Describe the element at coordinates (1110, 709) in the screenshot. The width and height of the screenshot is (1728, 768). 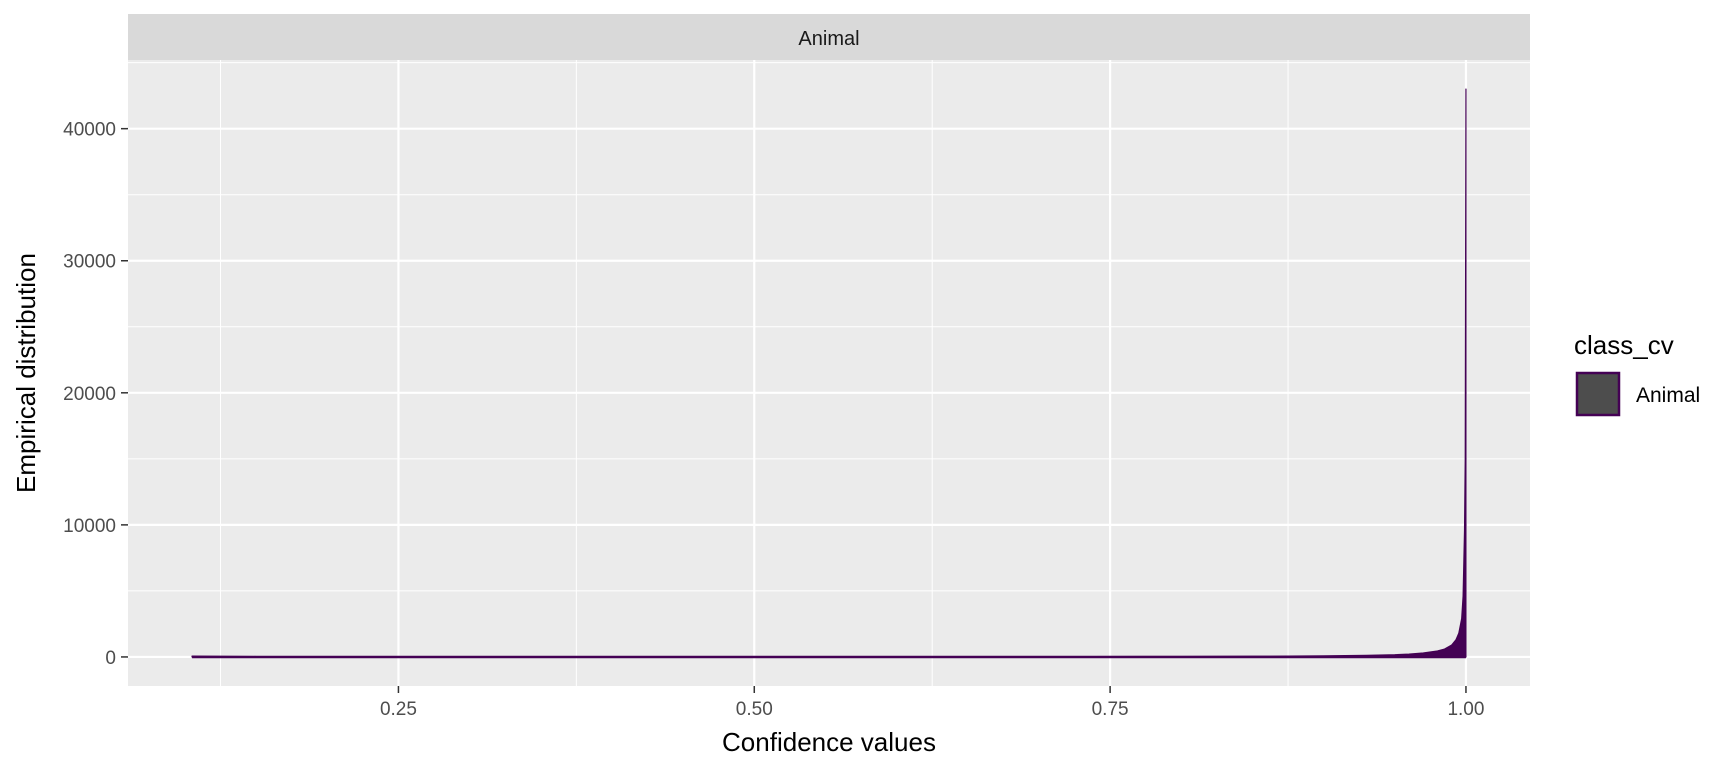
I see `x-tick-label: 0.75` at that location.